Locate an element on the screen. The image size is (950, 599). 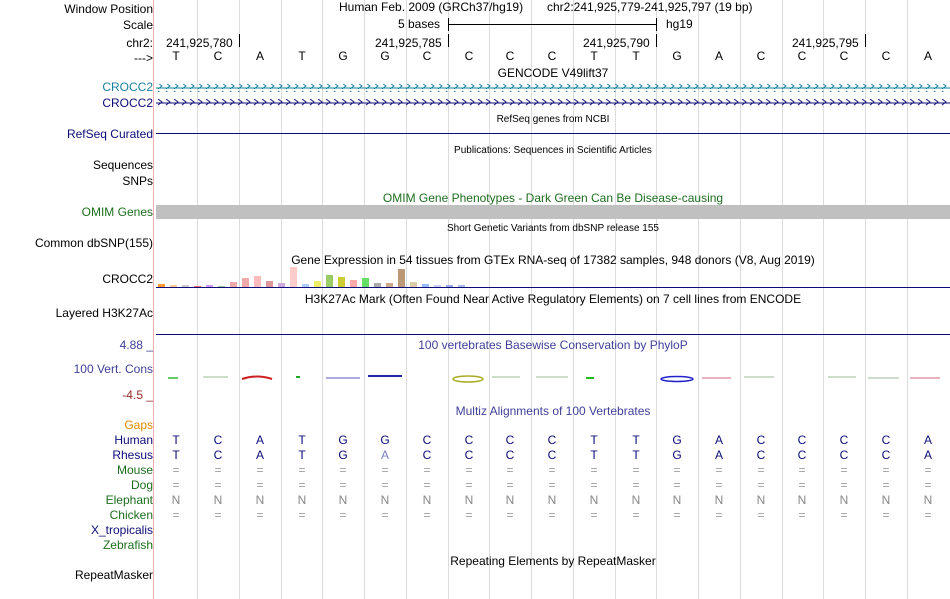
omim-label: OMIM Genes is located at coordinates (117, 212).